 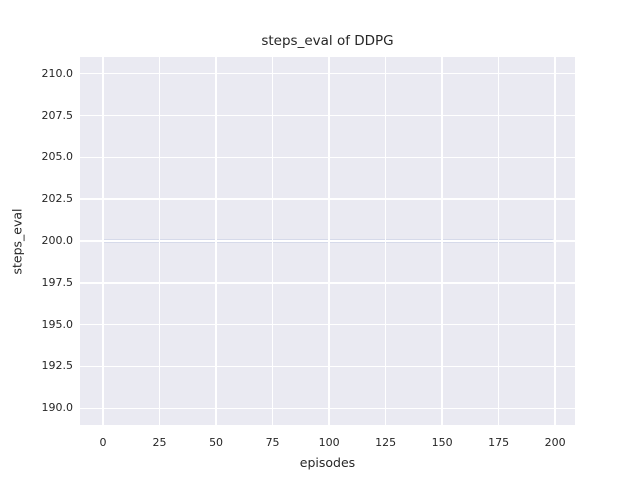 What do you see at coordinates (327, 462) in the screenshot?
I see `x-axis-label: episodes` at bounding box center [327, 462].